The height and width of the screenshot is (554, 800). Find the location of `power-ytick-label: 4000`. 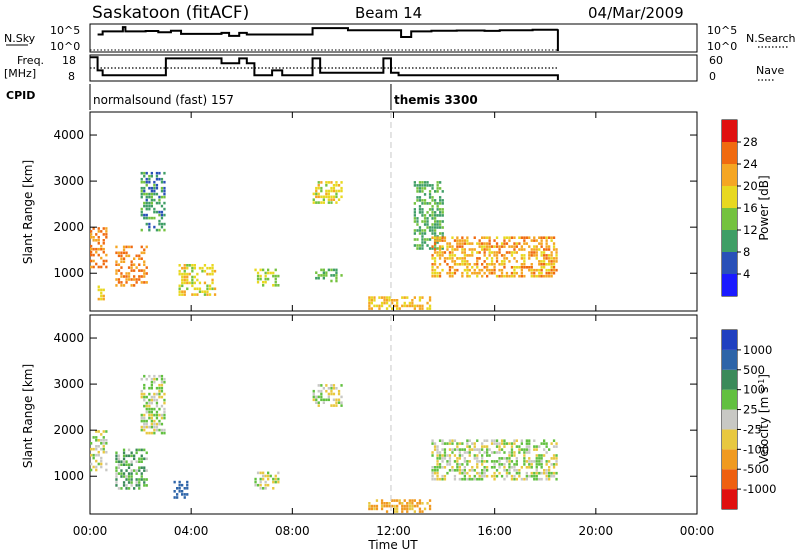

power-ytick-label: 4000 is located at coordinates (68, 135).